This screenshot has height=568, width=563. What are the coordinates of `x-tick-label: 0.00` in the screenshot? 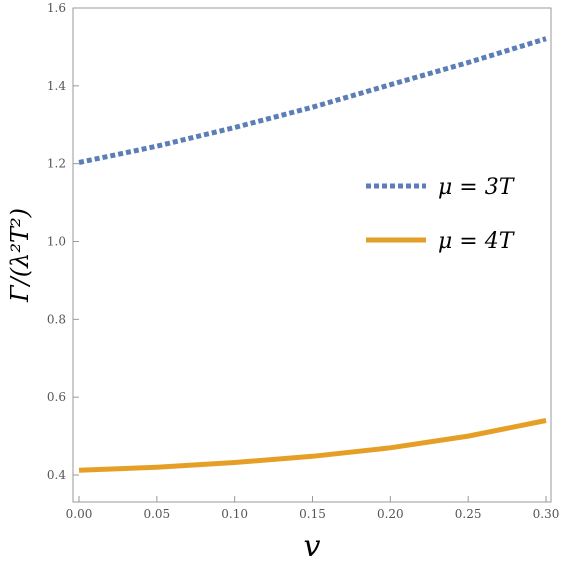 It's located at (79, 514).